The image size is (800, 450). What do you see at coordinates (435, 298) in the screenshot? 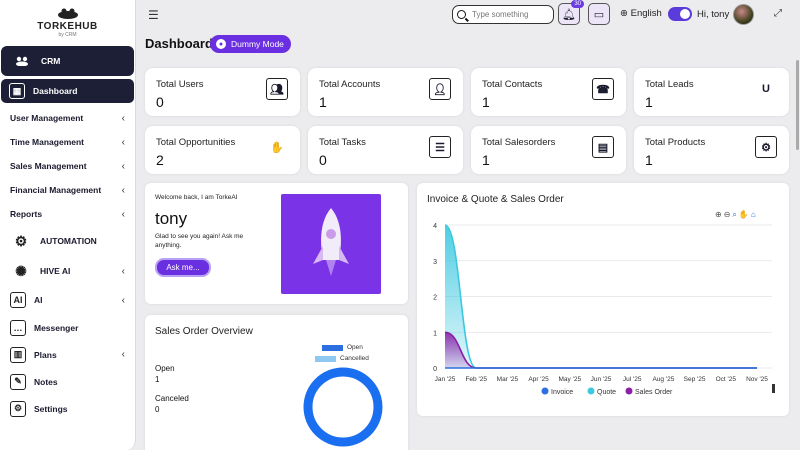
I see `y-tick-label: 2` at bounding box center [435, 298].